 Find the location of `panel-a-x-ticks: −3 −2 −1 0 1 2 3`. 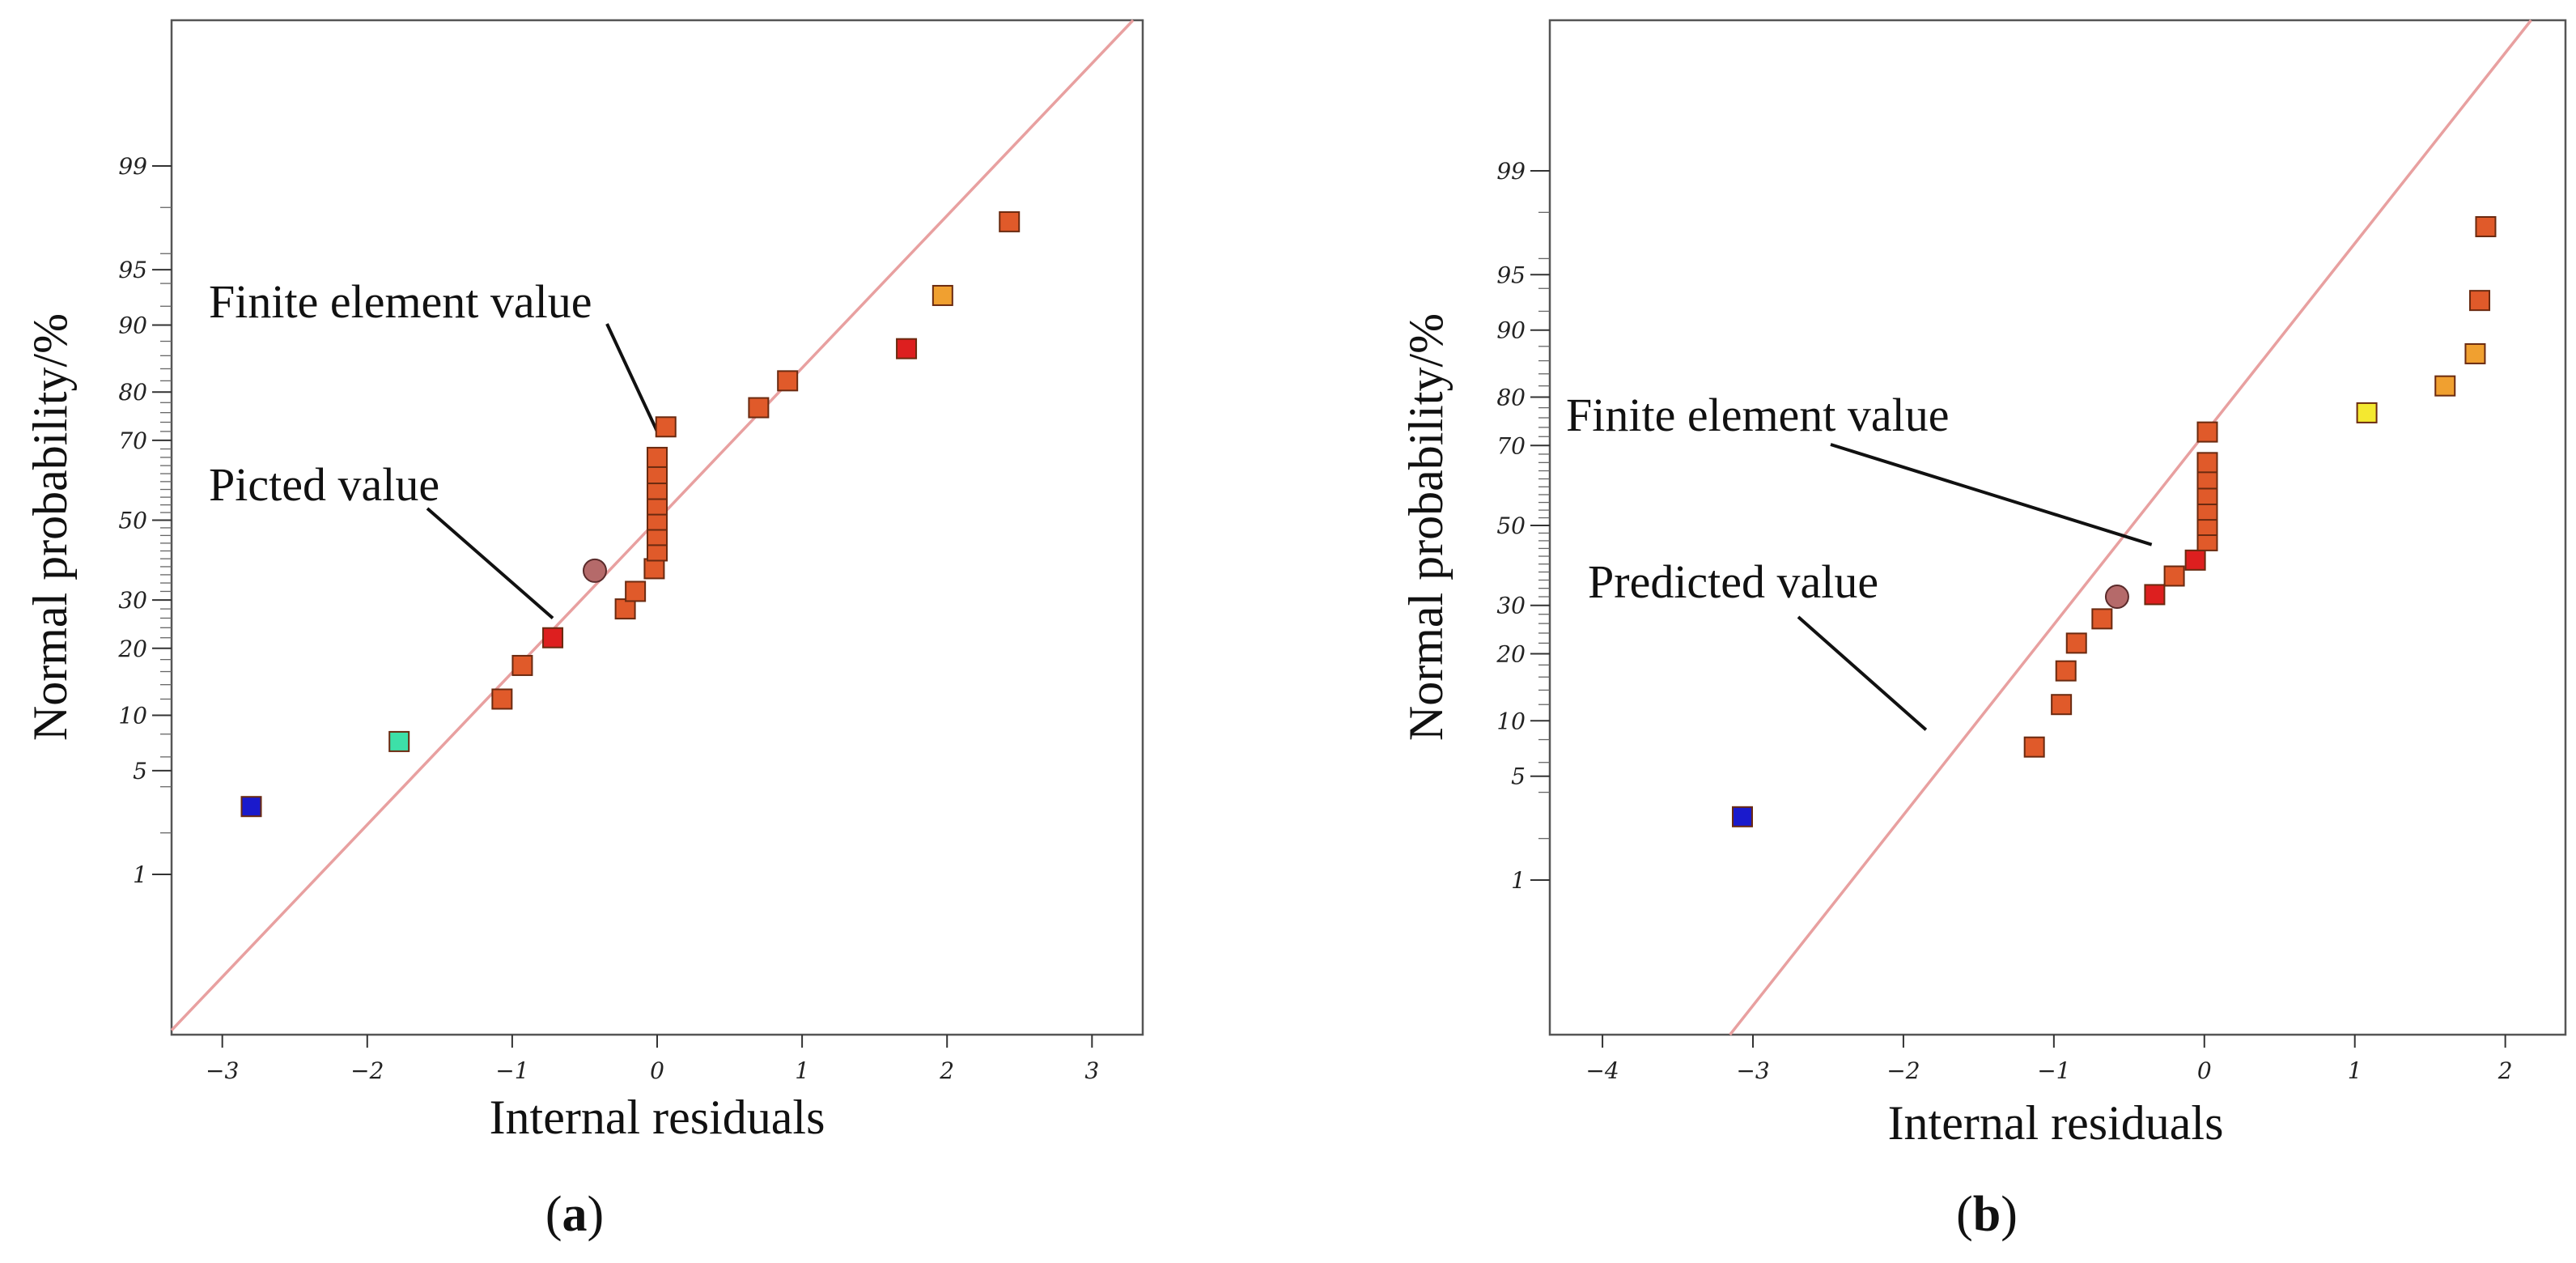

panel-a-x-ticks: −3 −2 −1 0 1 2 3 is located at coordinates (652, 1059).